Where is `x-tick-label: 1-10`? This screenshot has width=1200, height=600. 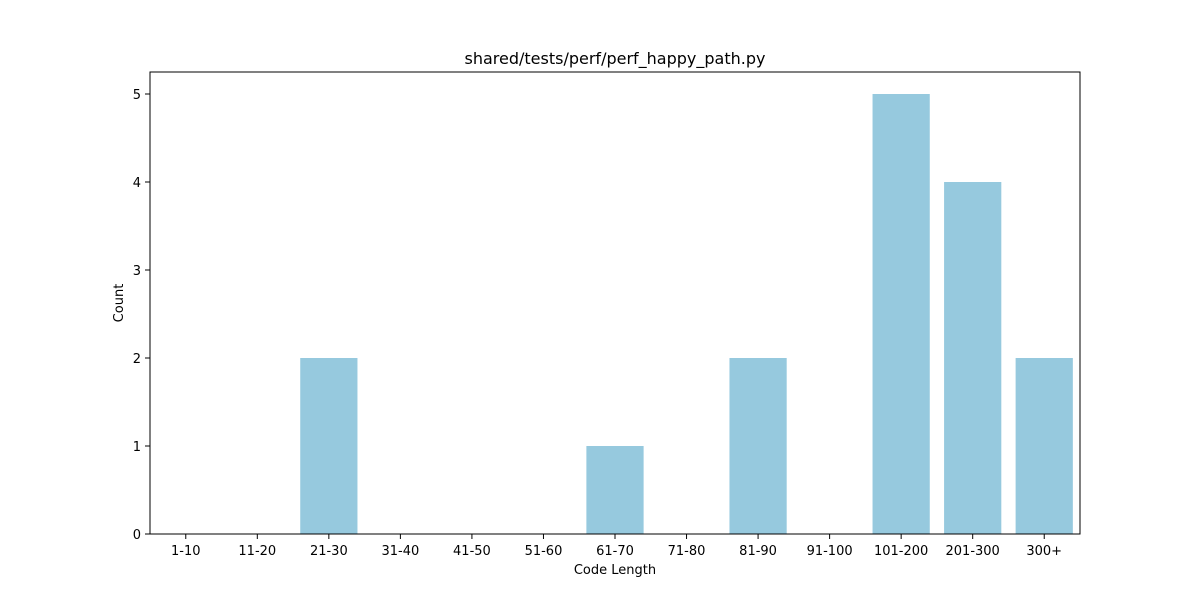
x-tick-label: 1-10 is located at coordinates (186, 551).